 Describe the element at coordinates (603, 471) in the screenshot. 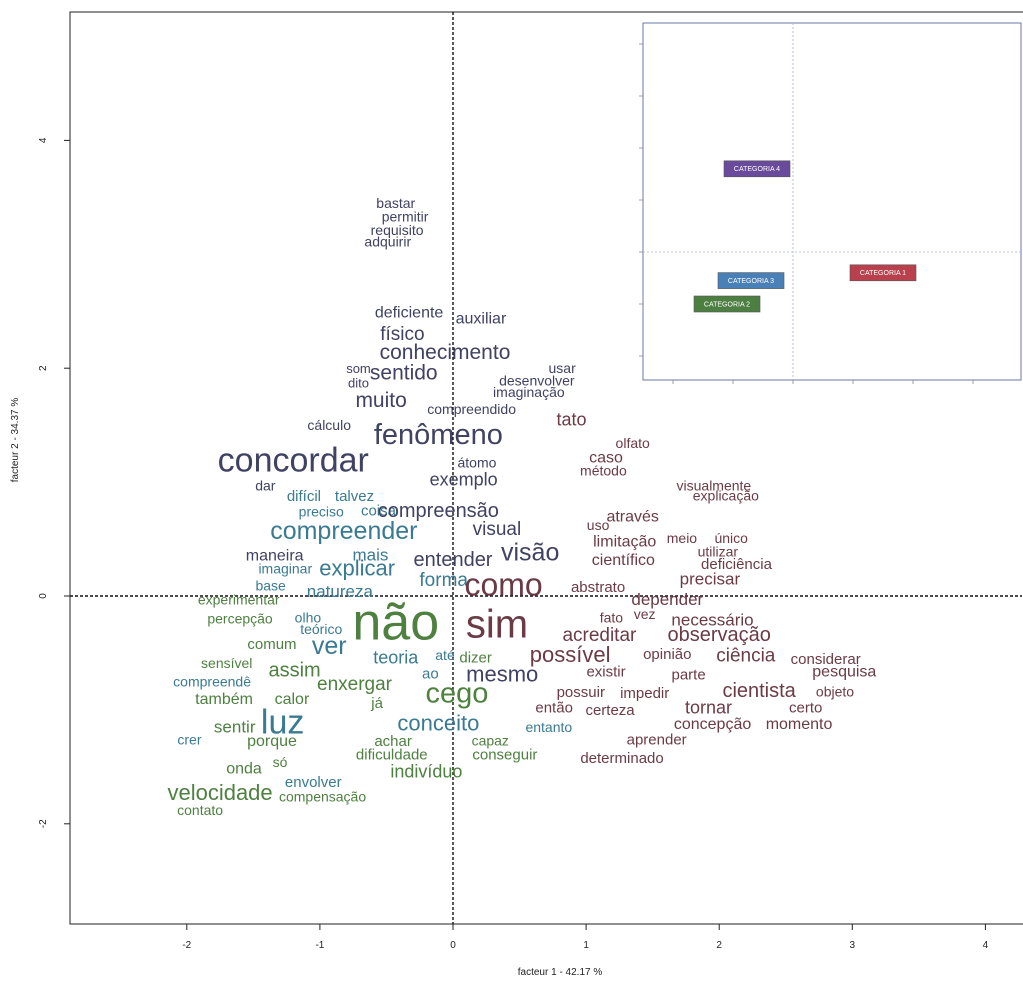

I see `word-categoria_1: método` at that location.